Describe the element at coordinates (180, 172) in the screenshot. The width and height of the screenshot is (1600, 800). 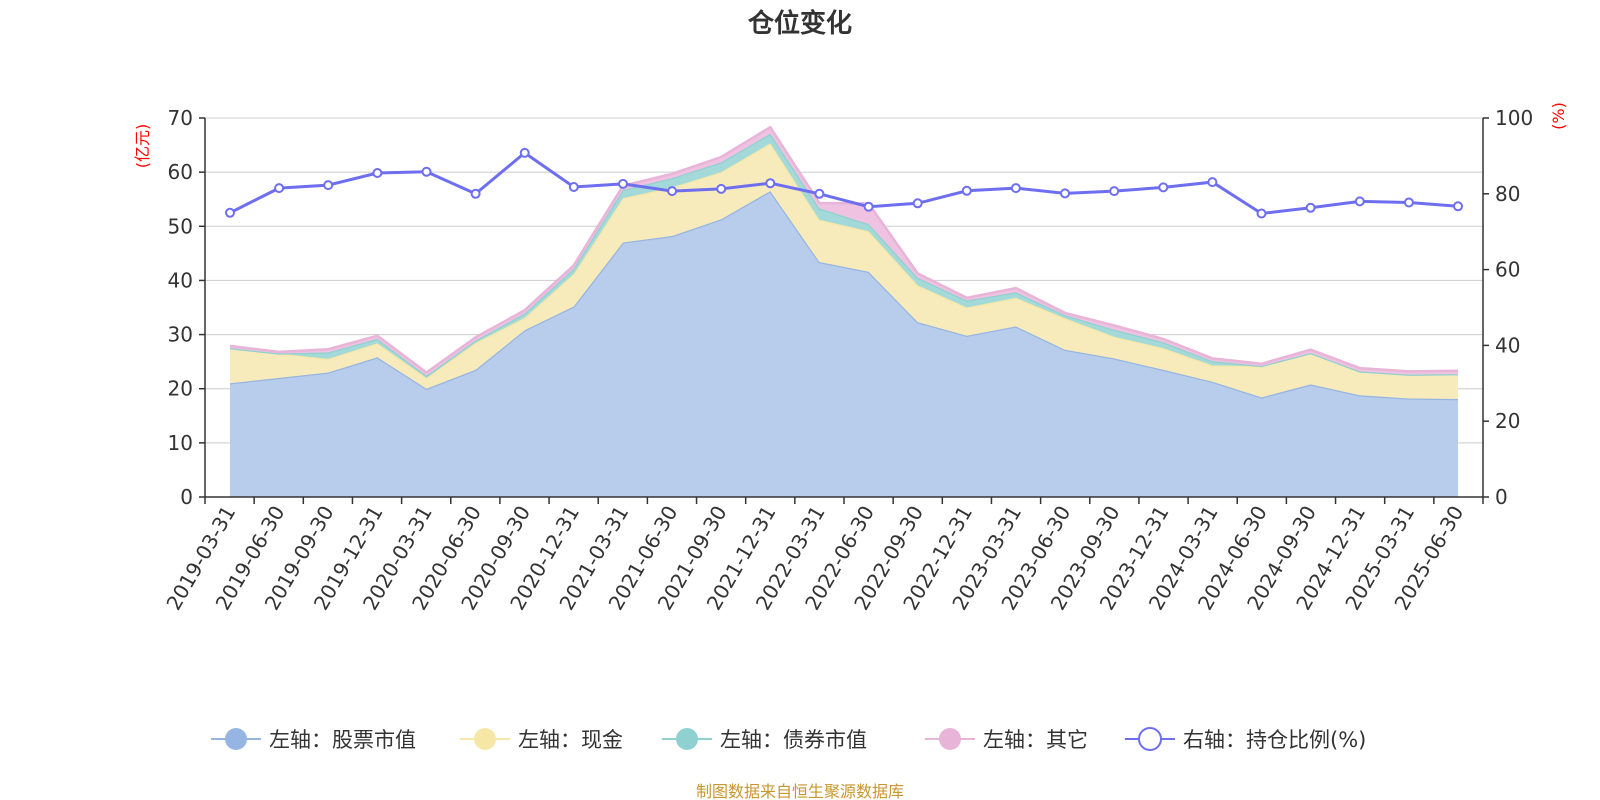
I see `left-axis-tick-label: 60` at that location.